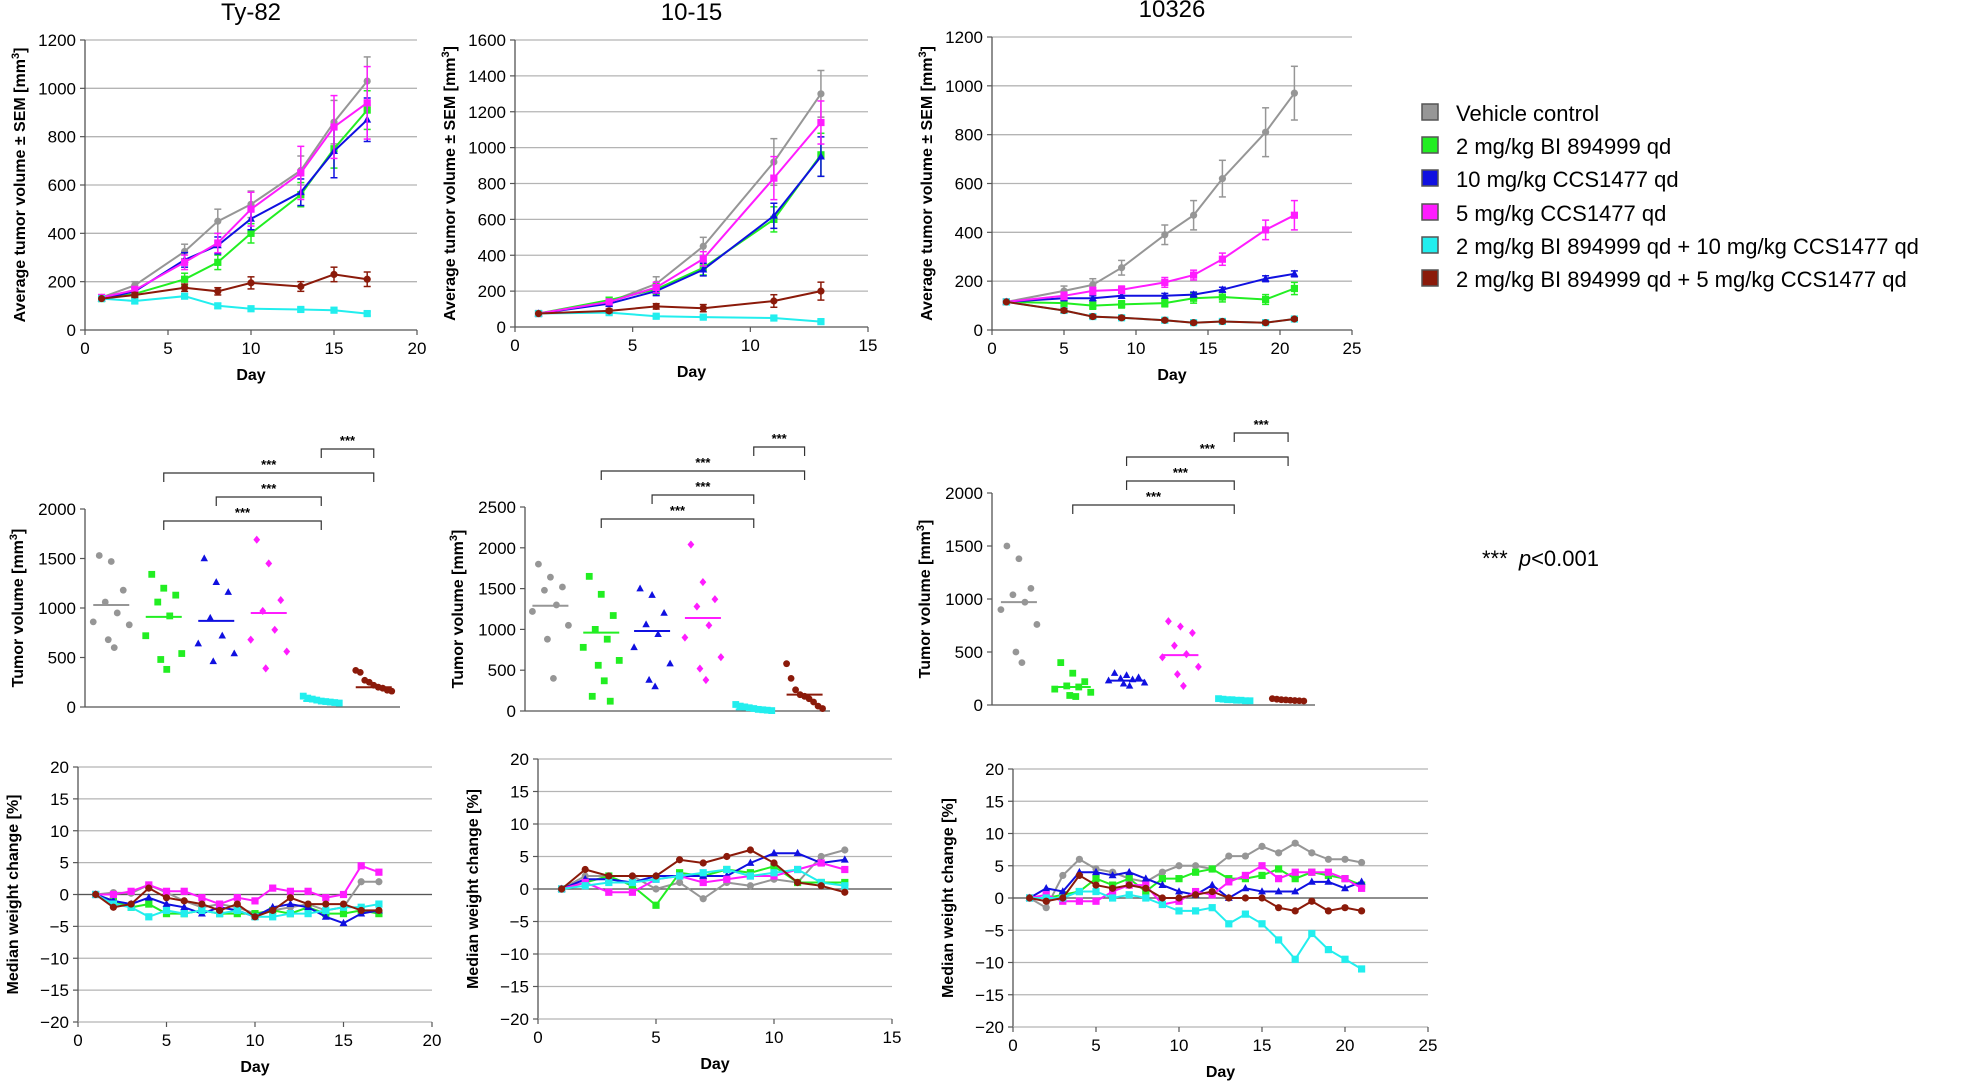 This screenshot has height=1083, width=1988. I want to click on y-tick-label: −15, so click(514, 987).